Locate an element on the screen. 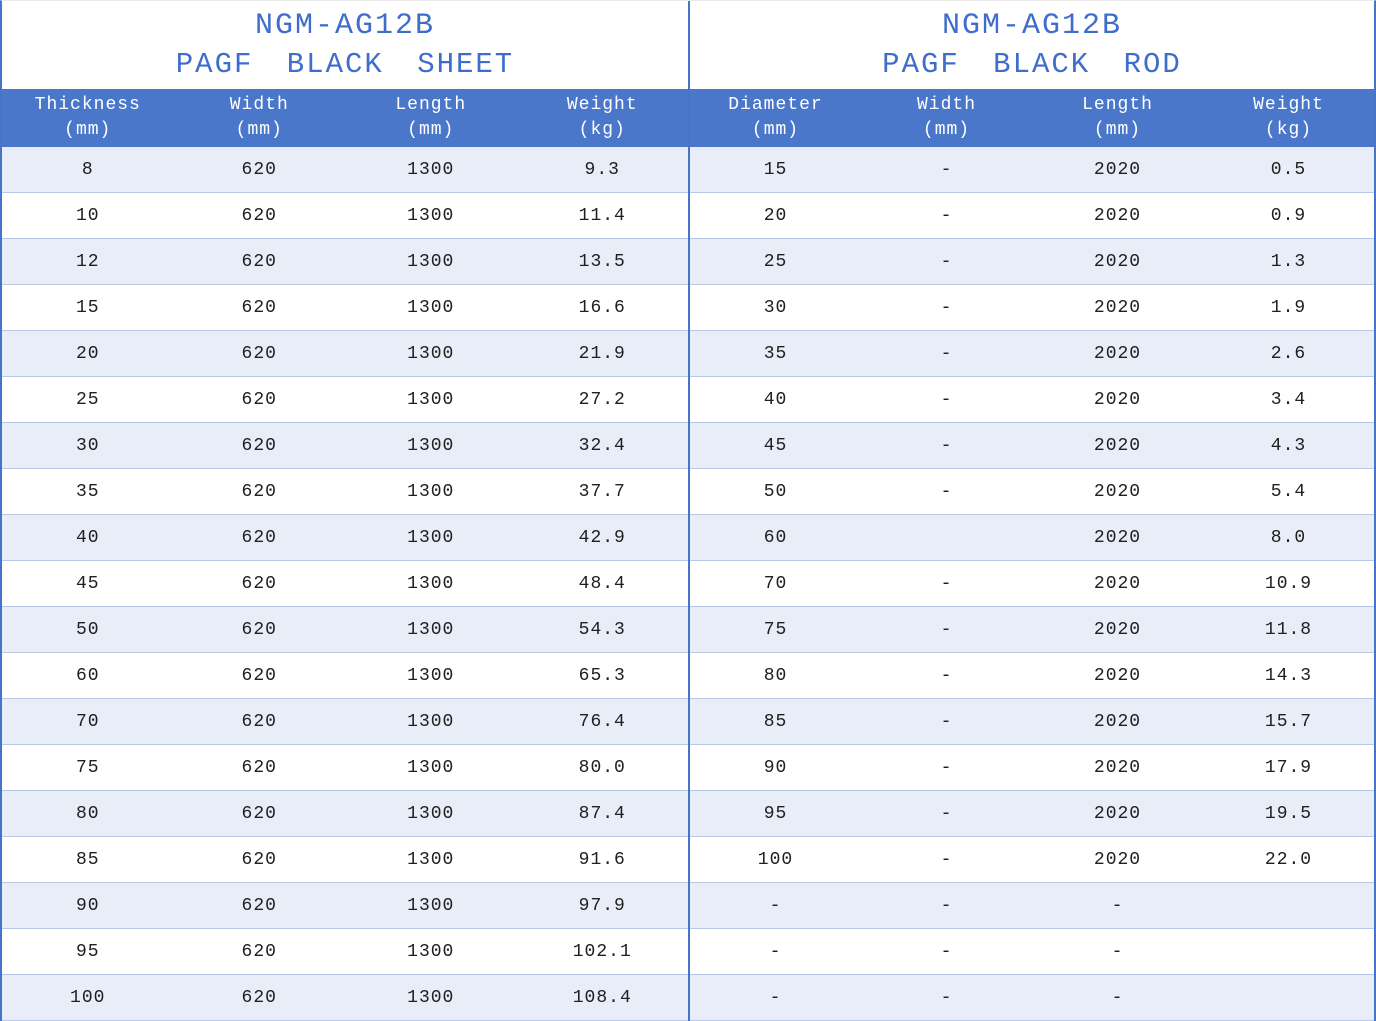 The image size is (1376, 1021). table-row: 90 - 2020 17.9 is located at coordinates (1032, 767).